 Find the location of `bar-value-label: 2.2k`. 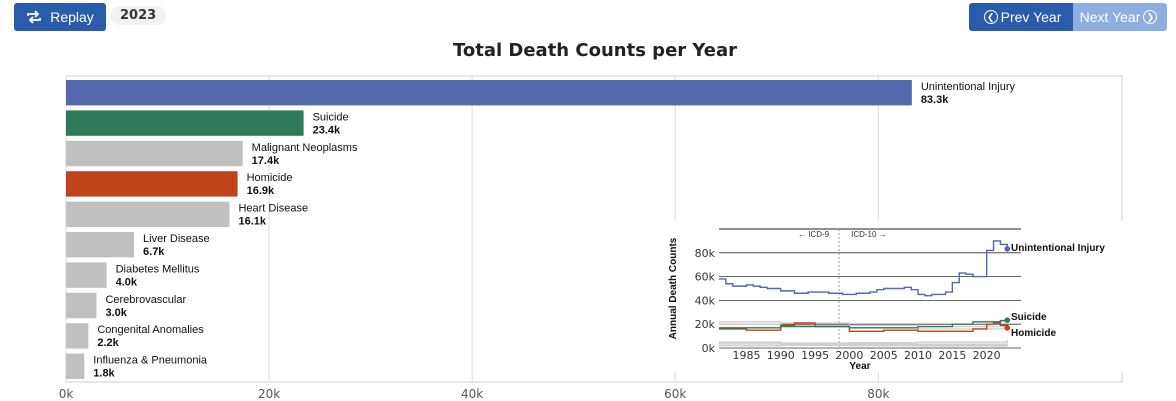

bar-value-label: 2.2k is located at coordinates (108, 343).